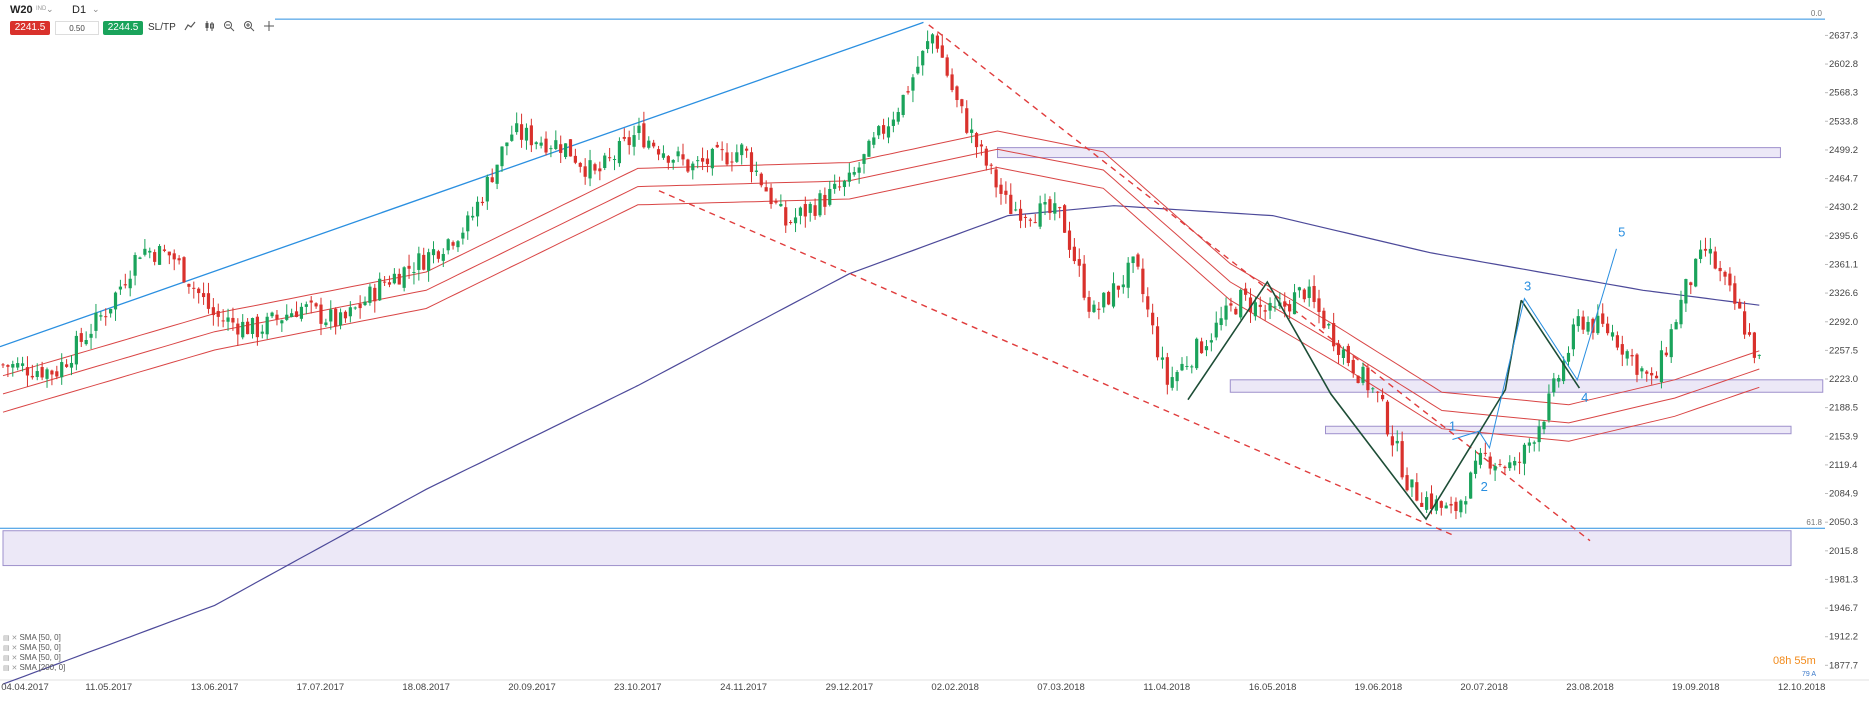 Image resolution: width=1869 pixels, height=702 pixels. Describe the element at coordinates (210, 27) in the screenshot. I see `candles-icon` at that location.